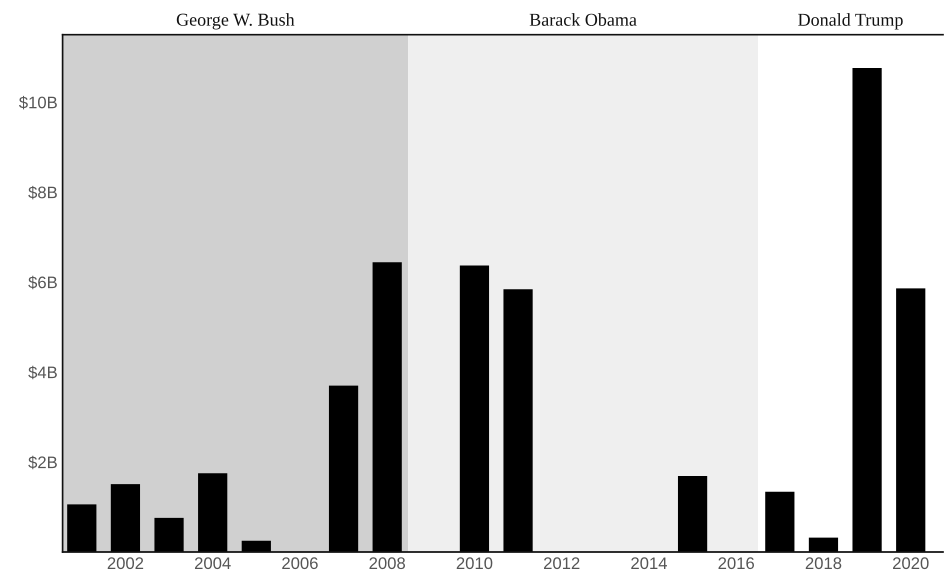  Describe the element at coordinates (649, 563) in the screenshot. I see `x-tick-label: 2014` at that location.